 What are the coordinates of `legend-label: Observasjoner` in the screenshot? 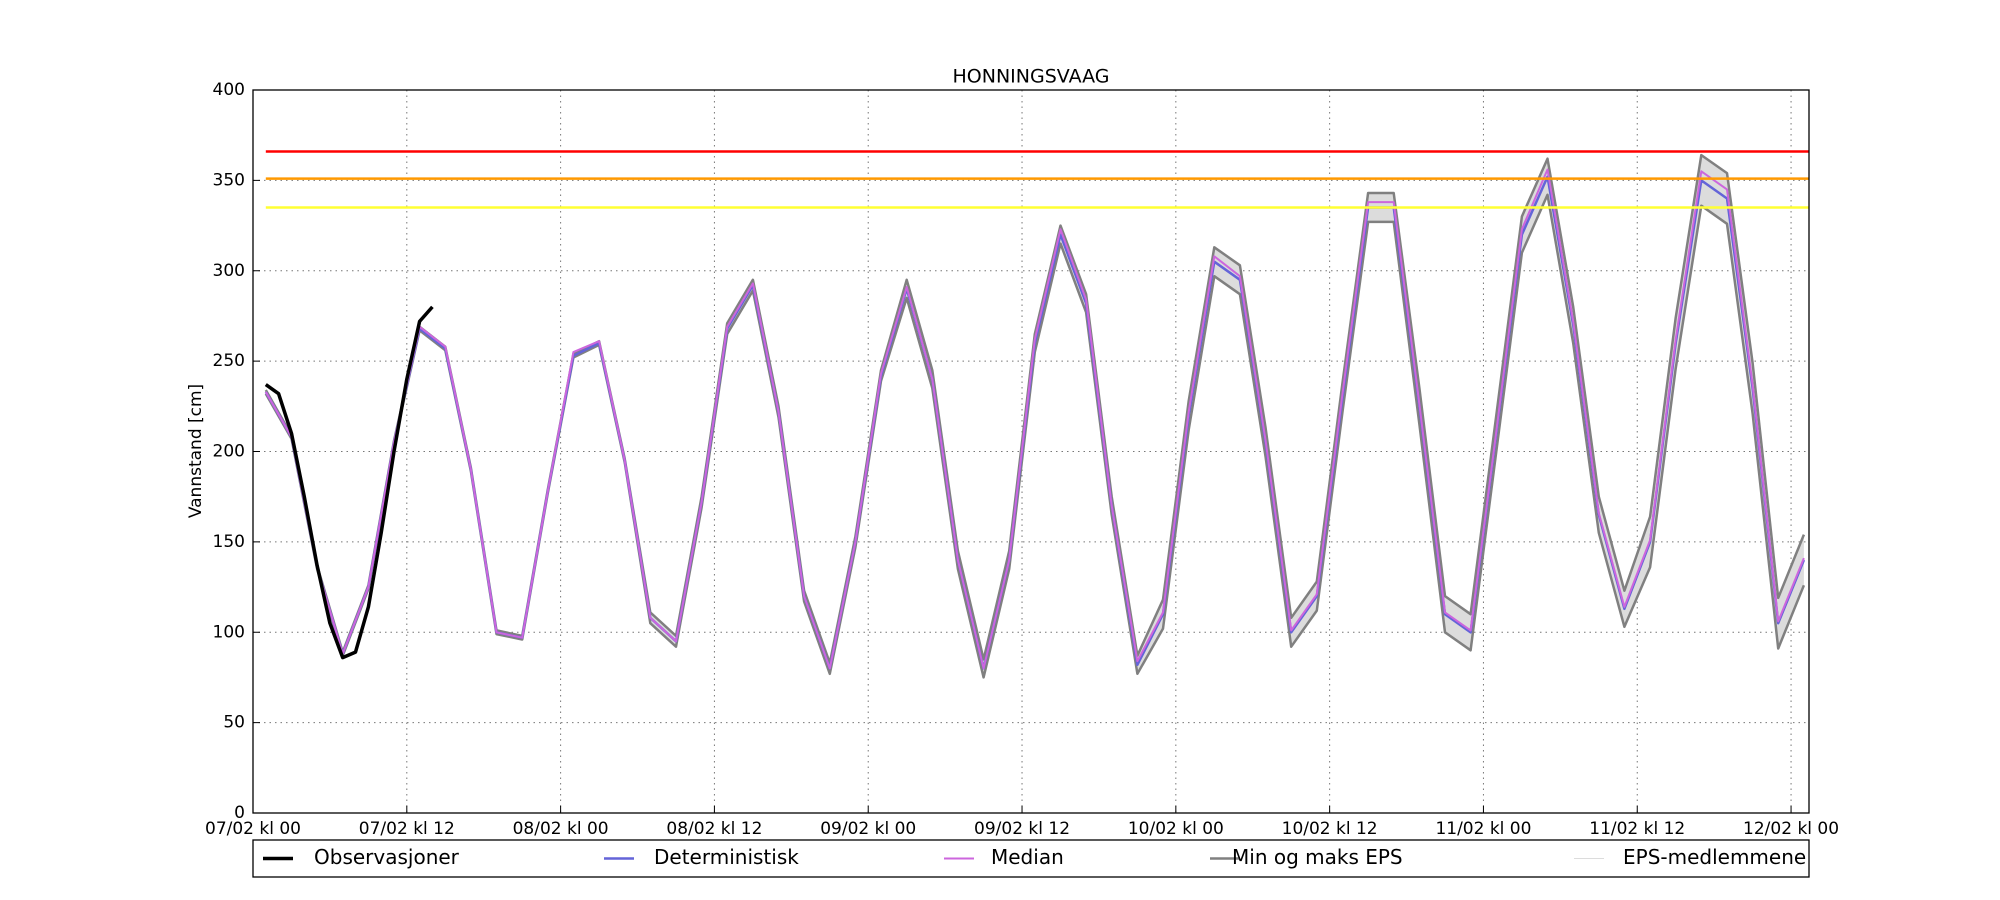 It's located at (387, 857).